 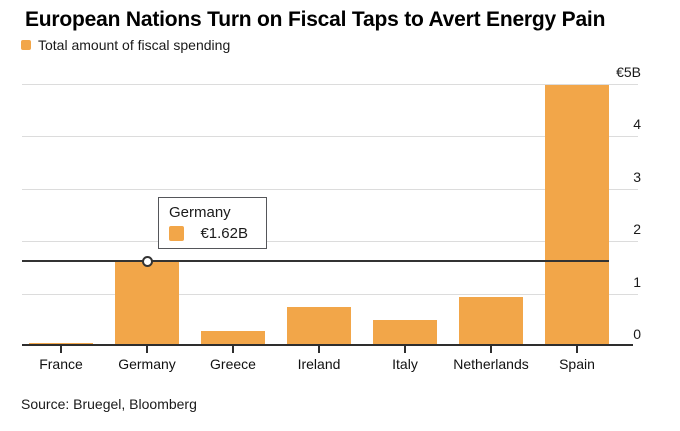 I want to click on bar-germany, so click(x=147, y=303).